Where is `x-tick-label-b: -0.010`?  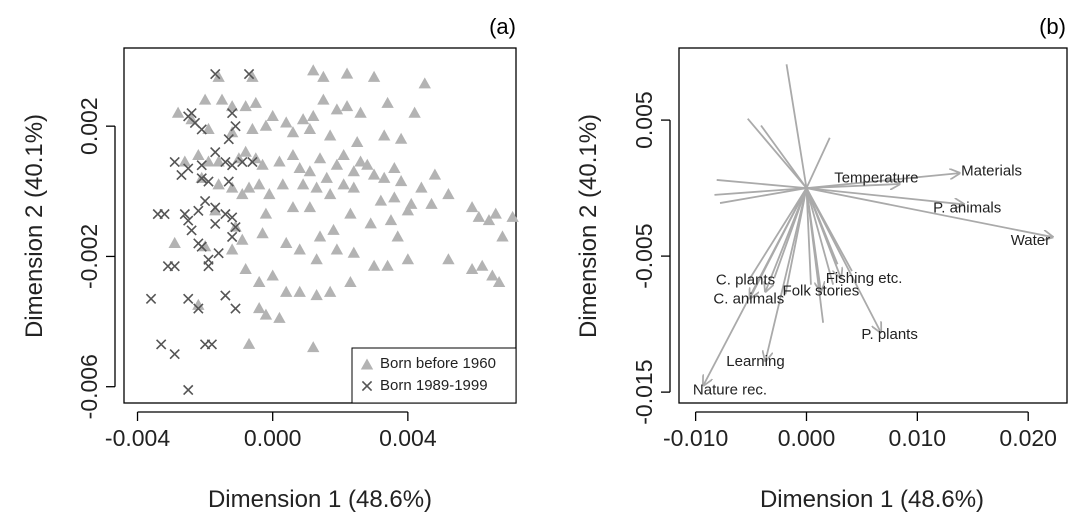
x-tick-label-b: -0.010 is located at coordinates (695, 438).